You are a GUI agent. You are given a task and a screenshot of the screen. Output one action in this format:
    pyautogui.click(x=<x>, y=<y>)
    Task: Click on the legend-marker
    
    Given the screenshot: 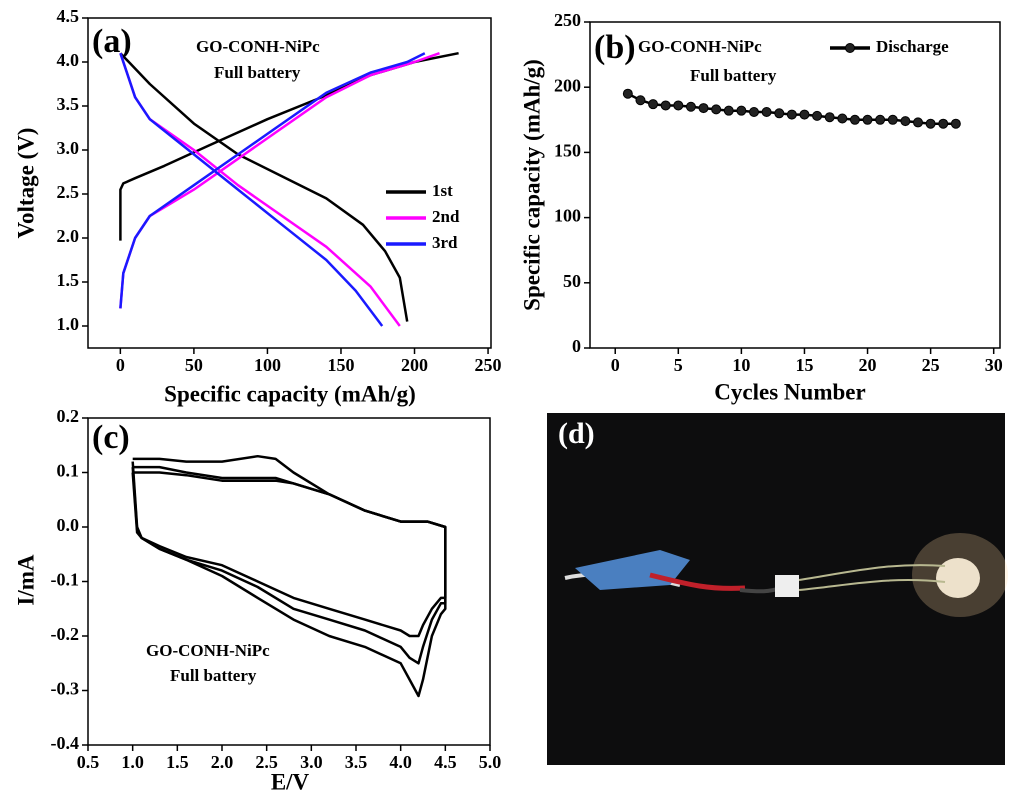 What is the action you would take?
    pyautogui.click(x=850, y=48)
    